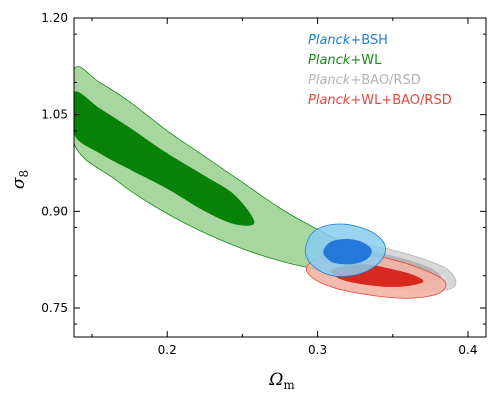  What do you see at coordinates (385, 80) in the screenshot?
I see `legend-entry-rest: +BAO/RSD` at bounding box center [385, 80].